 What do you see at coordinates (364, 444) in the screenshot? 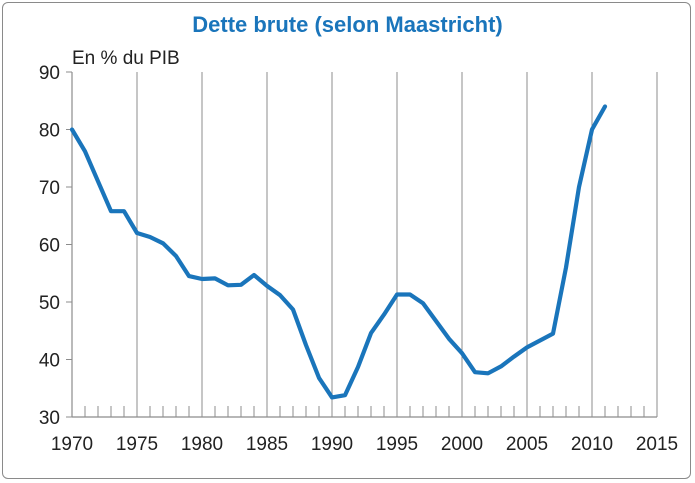
I see `x-tick-labels: 1970 1975 1980 1985 1990 1995 2000 2005 2010 2015` at bounding box center [364, 444].